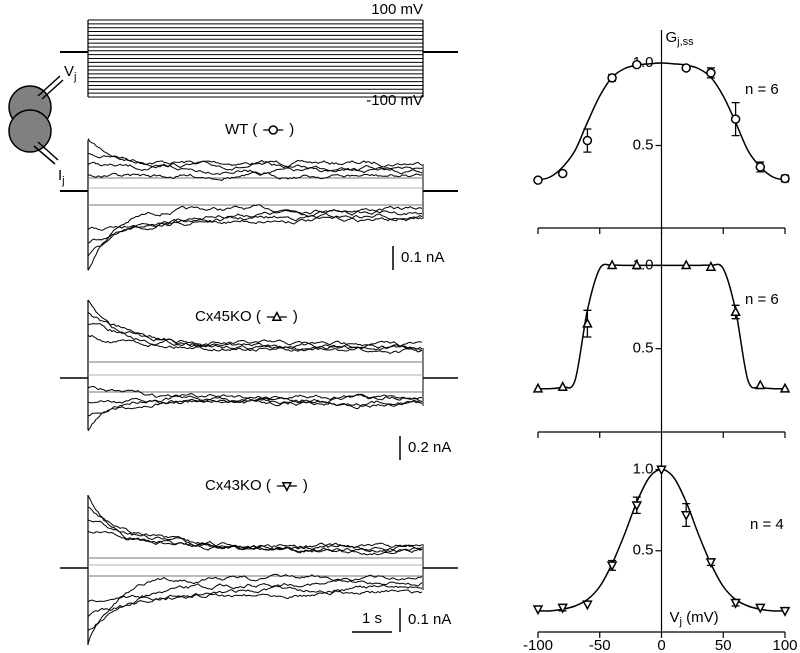  I want to click on scale-bar-label: 1 s, so click(372, 618).